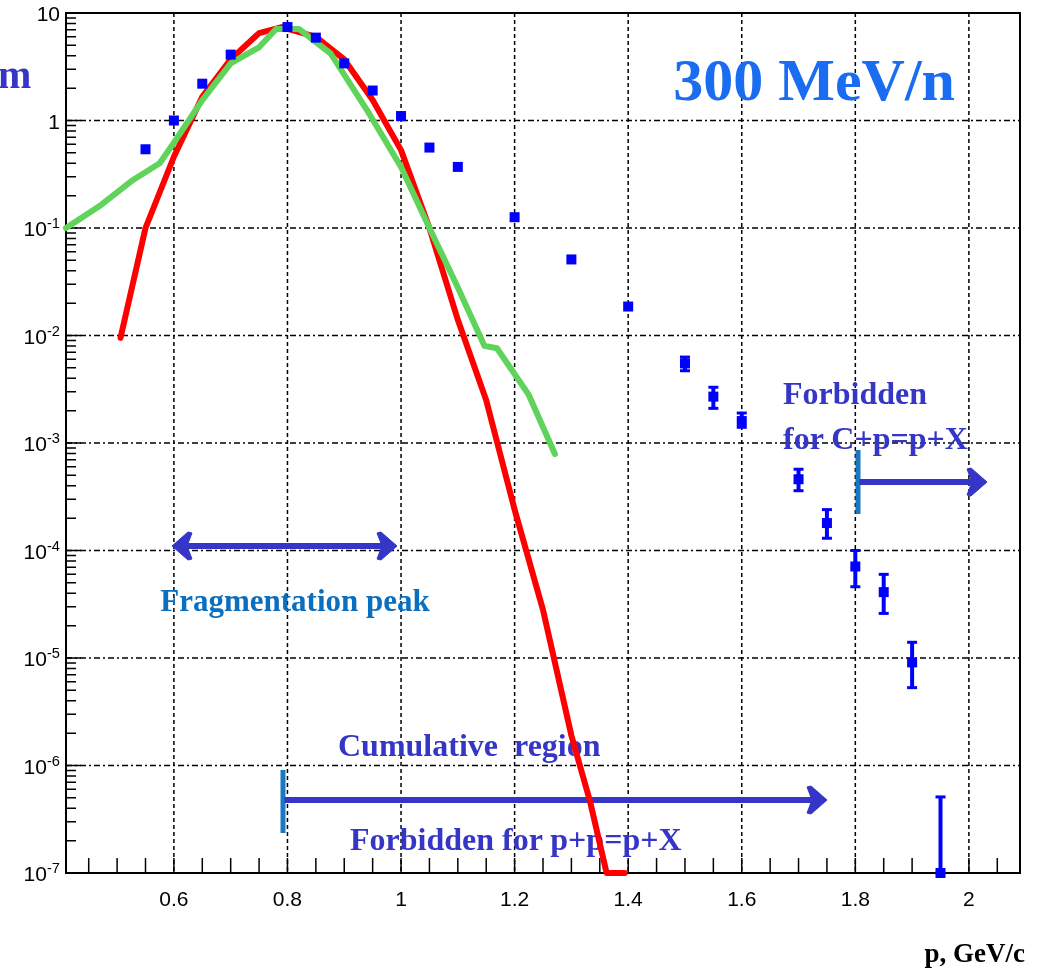 The image size is (1038, 976). I want to click on y-tick-label: 10$^{-1}$, so click(41, 227).